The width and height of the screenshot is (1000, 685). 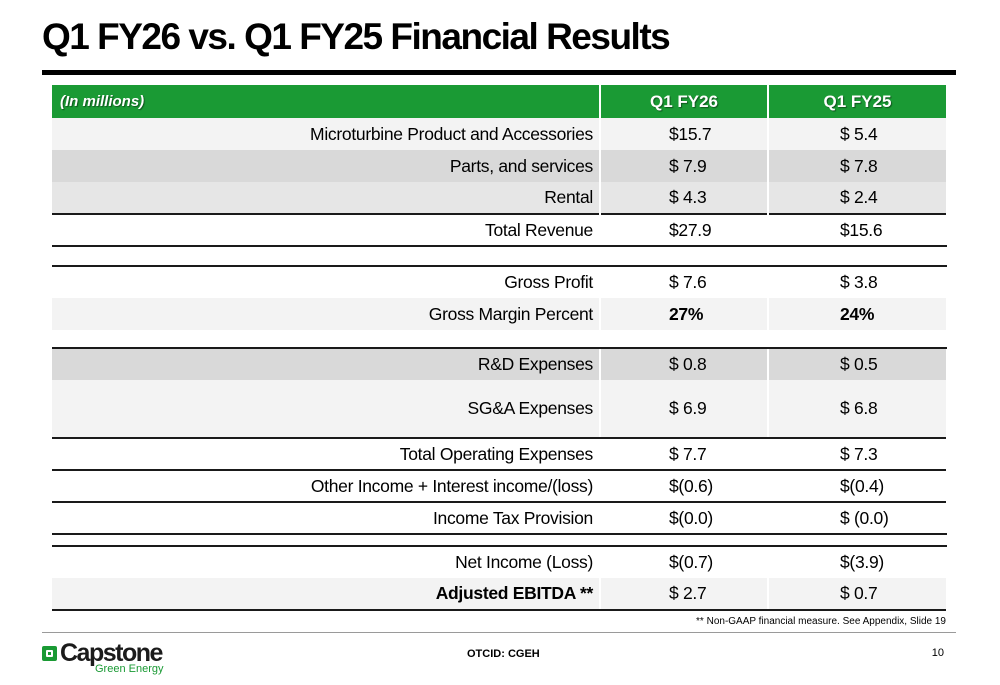 I want to click on row-label: Total Revenue, so click(x=326, y=230).